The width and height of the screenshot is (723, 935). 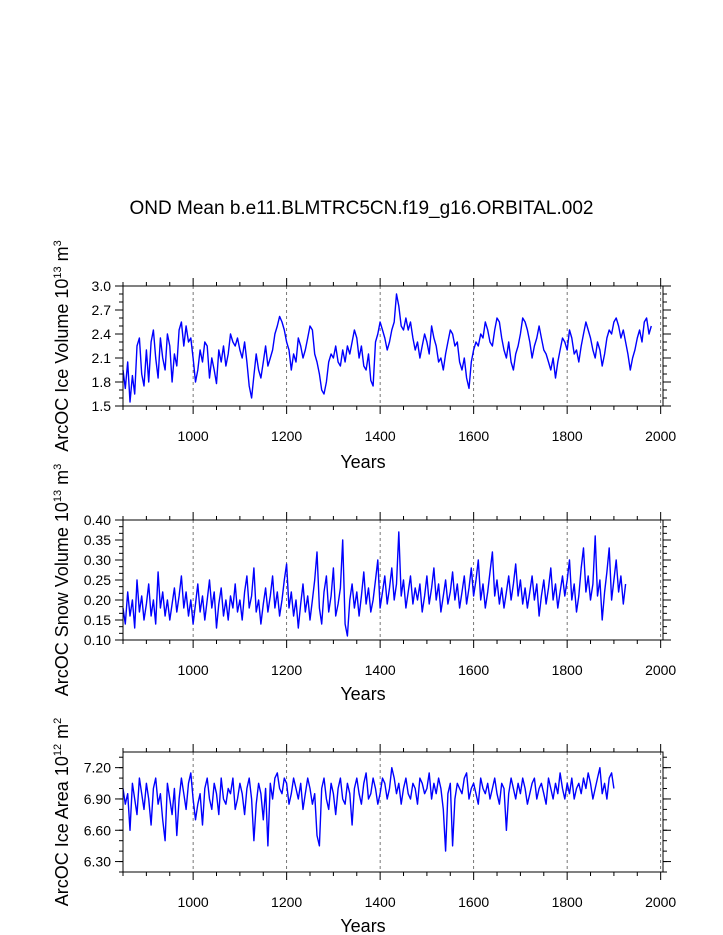 What do you see at coordinates (97, 768) in the screenshot?
I see `y-tick-label: 7.20` at bounding box center [97, 768].